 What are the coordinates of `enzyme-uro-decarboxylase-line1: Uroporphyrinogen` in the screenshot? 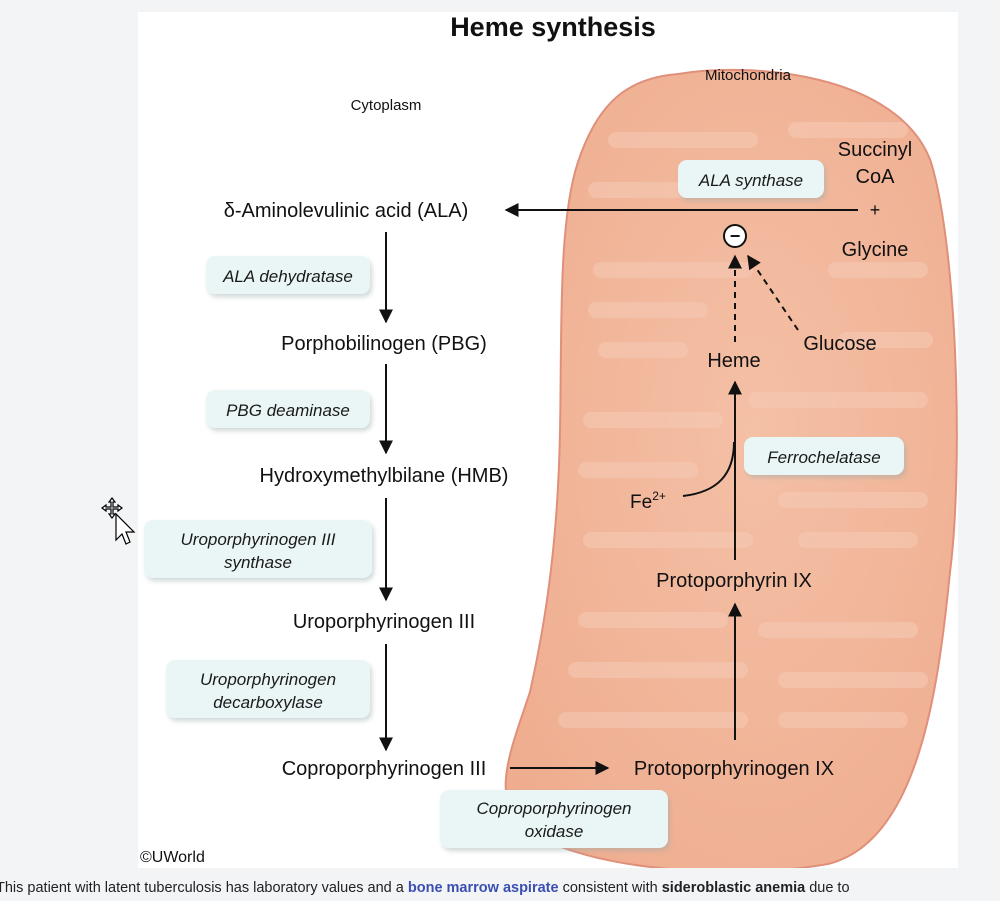 It's located at (268, 679).